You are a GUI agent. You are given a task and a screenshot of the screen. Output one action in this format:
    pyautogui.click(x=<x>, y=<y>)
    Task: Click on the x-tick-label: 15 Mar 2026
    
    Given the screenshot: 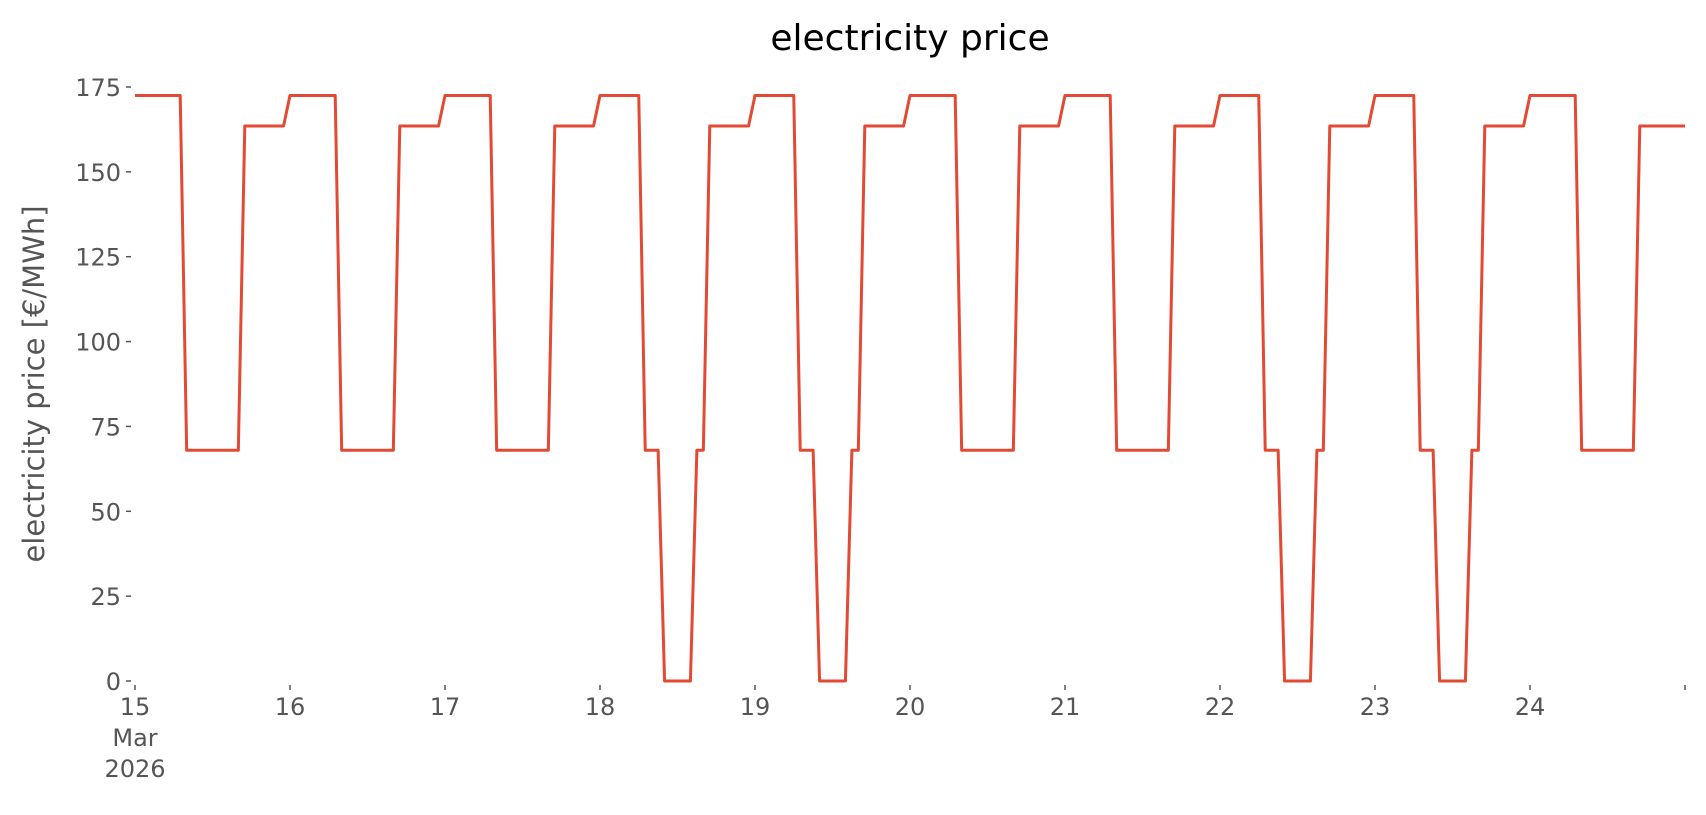 What is the action you would take?
    pyautogui.click(x=134, y=738)
    